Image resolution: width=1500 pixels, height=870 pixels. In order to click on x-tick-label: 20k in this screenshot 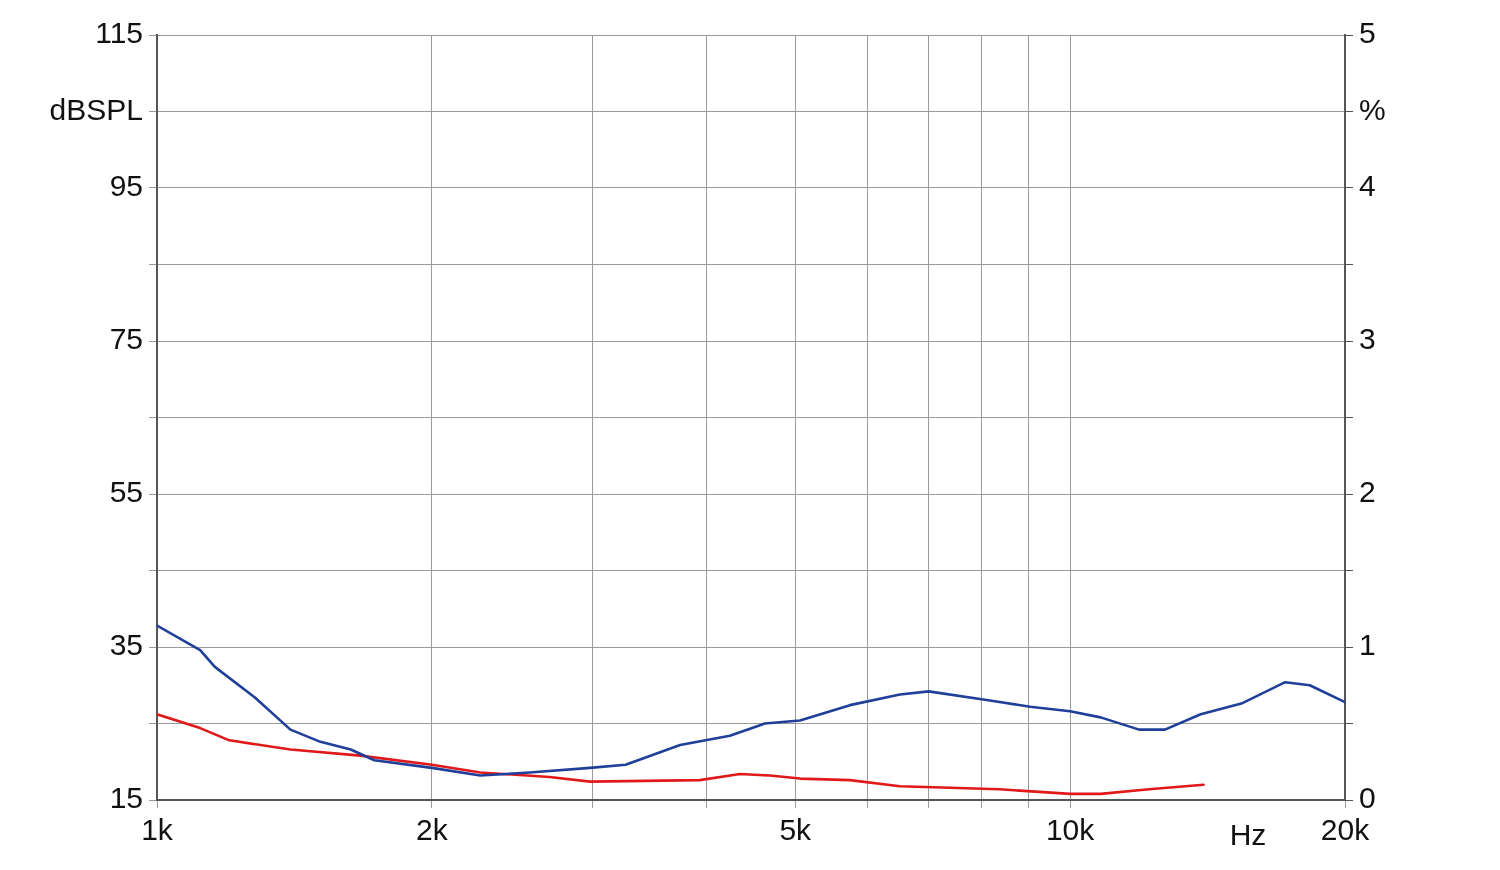, I will do `click(1345, 830)`.